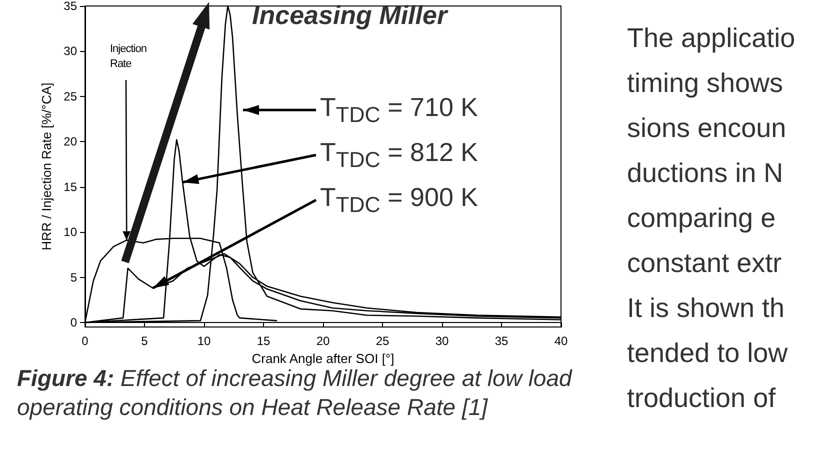 This screenshot has width=828, height=453. I want to click on y-tick-label: 35, so click(71, 6).